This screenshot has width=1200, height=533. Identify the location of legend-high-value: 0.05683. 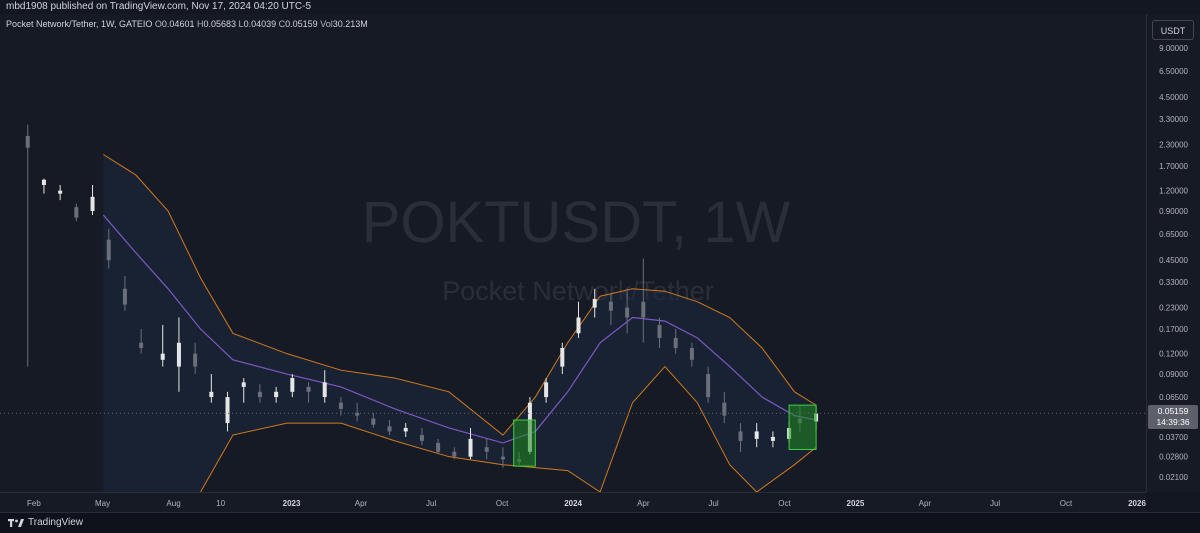
(220, 24).